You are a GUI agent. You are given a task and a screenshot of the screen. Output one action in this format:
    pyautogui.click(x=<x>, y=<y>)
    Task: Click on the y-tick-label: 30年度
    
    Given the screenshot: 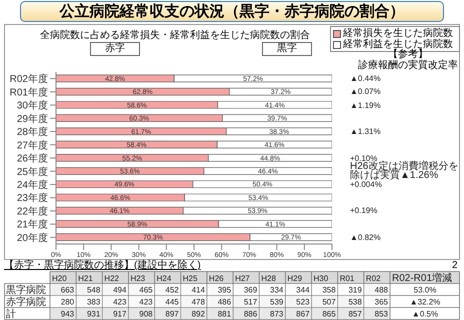 What is the action you would take?
    pyautogui.click(x=32, y=106)
    